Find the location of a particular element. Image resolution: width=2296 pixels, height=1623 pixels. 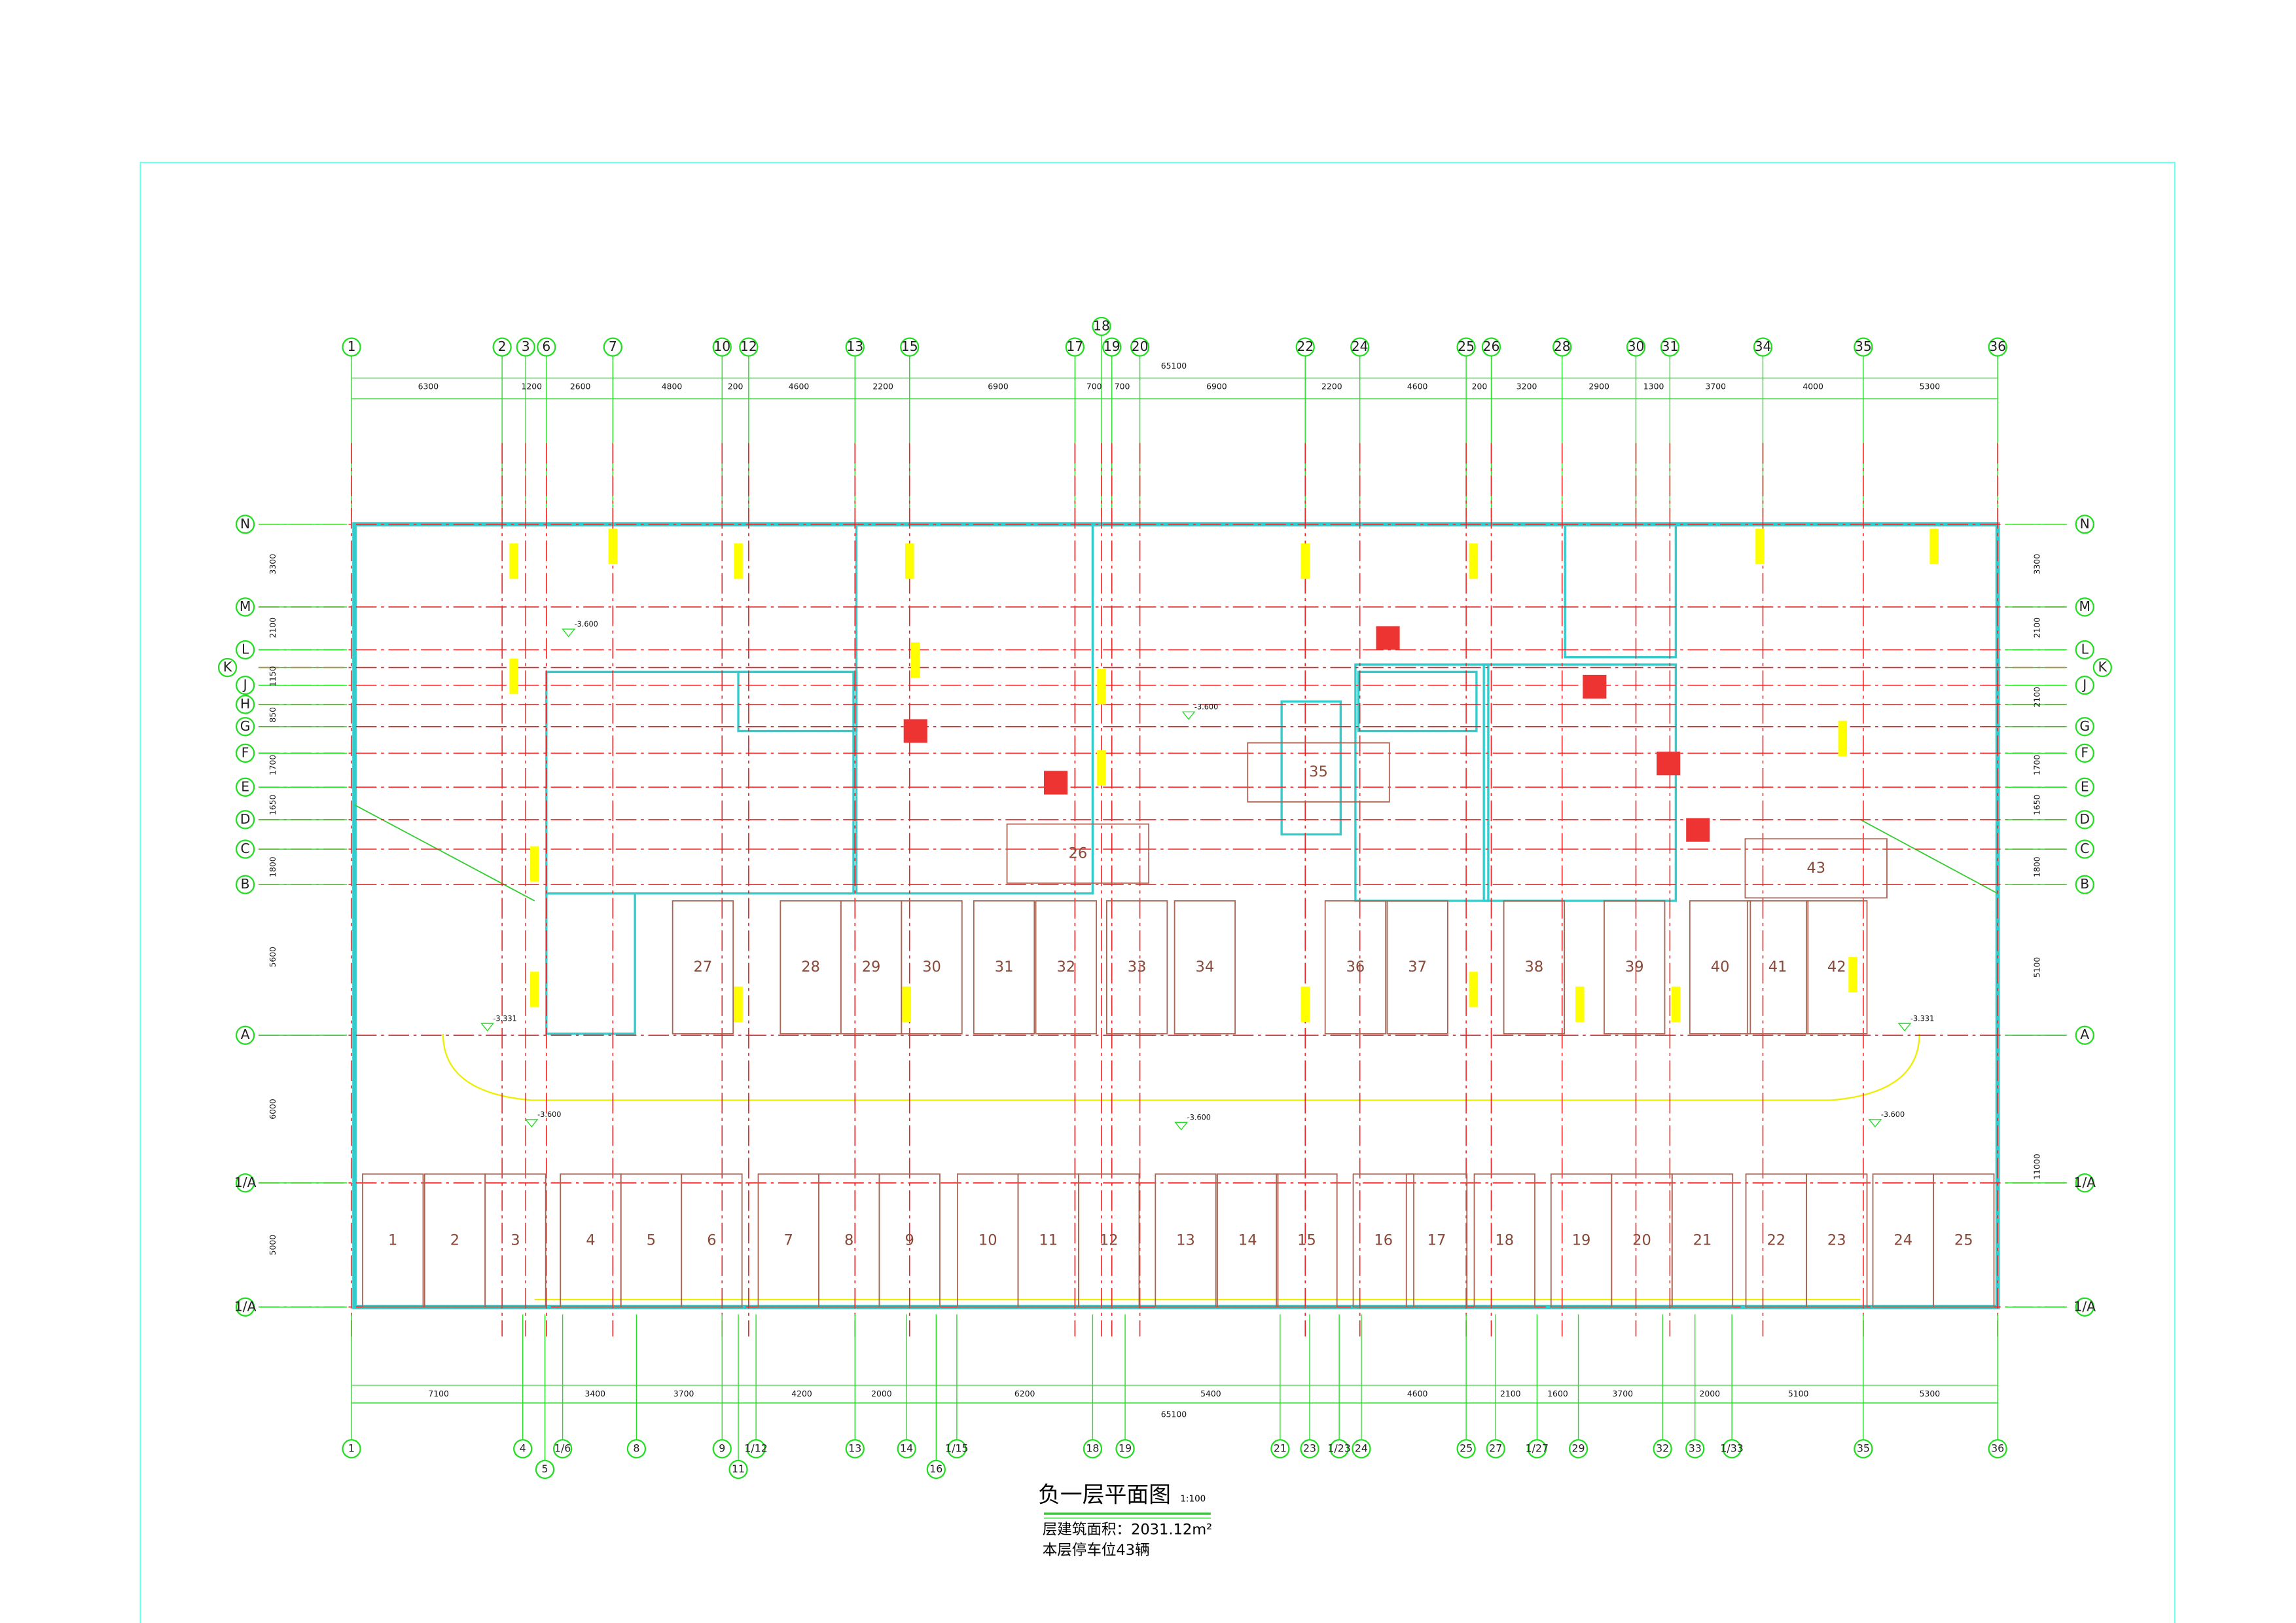

parking-note: 本层停车位43辆 is located at coordinates (1096, 1550).